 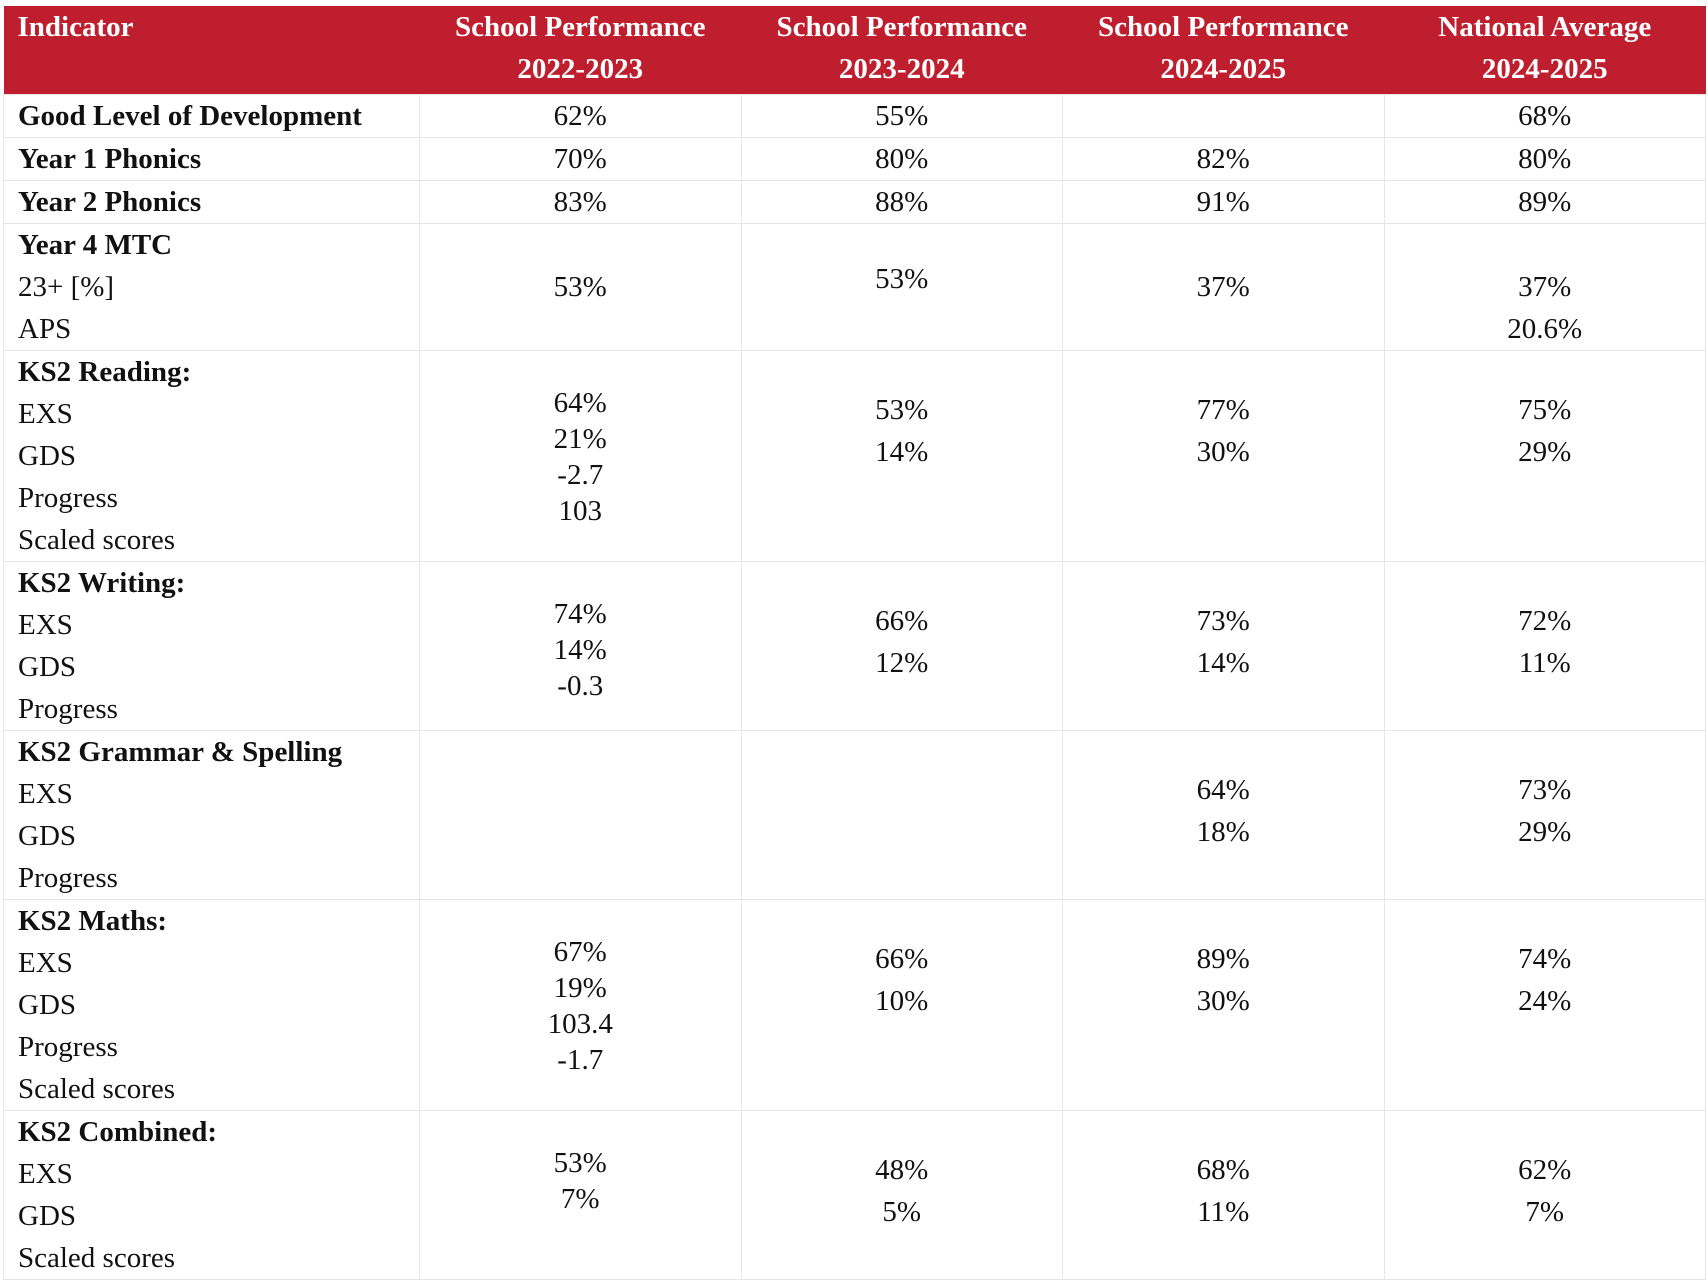 I want to click on header-school-2023-2024: School Performance 2023-2024, so click(x=902, y=50).